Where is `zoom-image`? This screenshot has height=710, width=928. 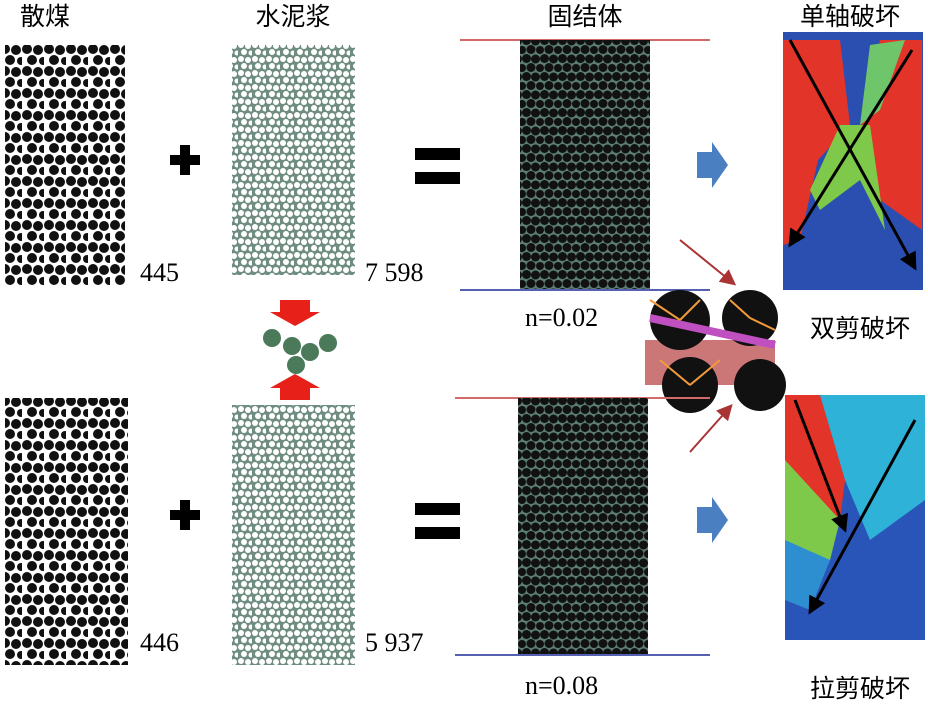 zoom-image is located at coordinates (715, 351).